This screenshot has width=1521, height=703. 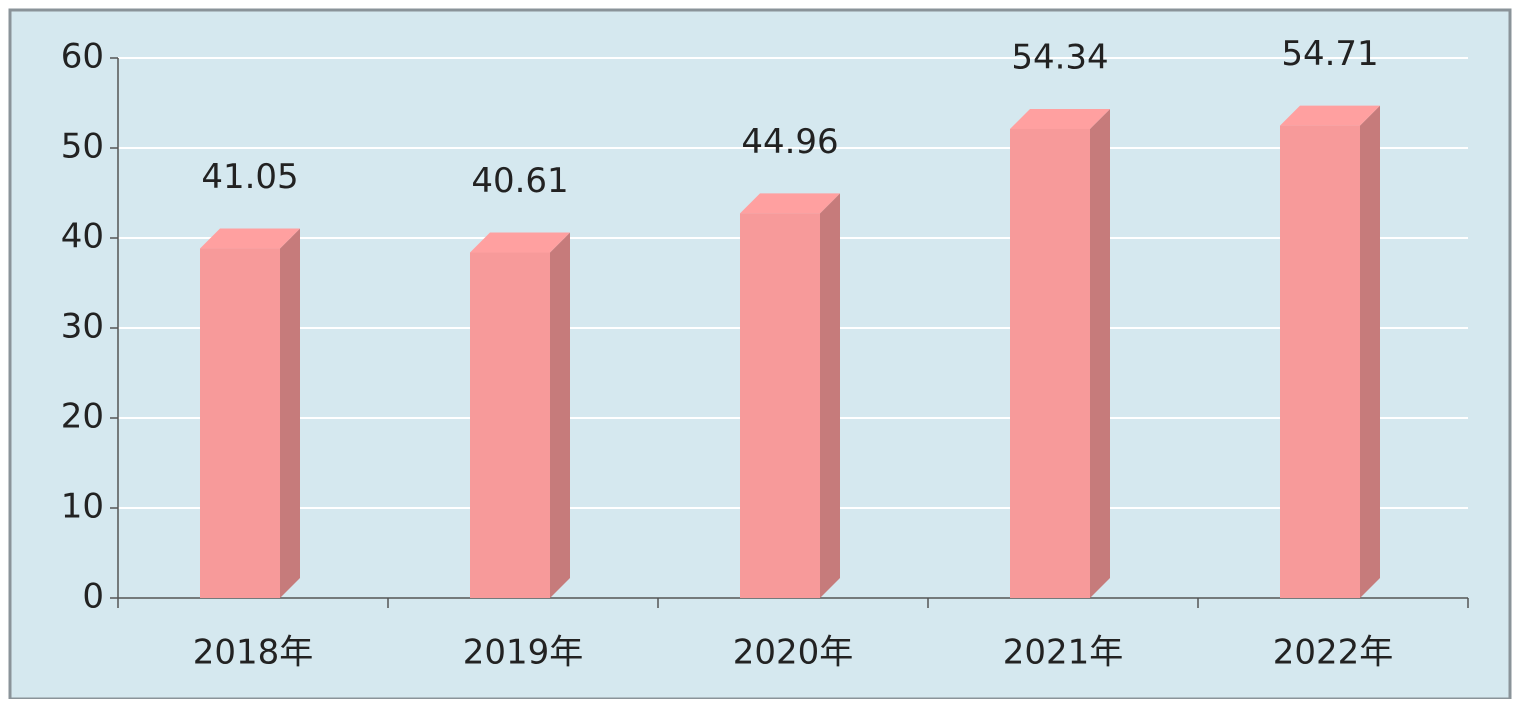 I want to click on y-tick-label: 30, so click(x=82, y=327).